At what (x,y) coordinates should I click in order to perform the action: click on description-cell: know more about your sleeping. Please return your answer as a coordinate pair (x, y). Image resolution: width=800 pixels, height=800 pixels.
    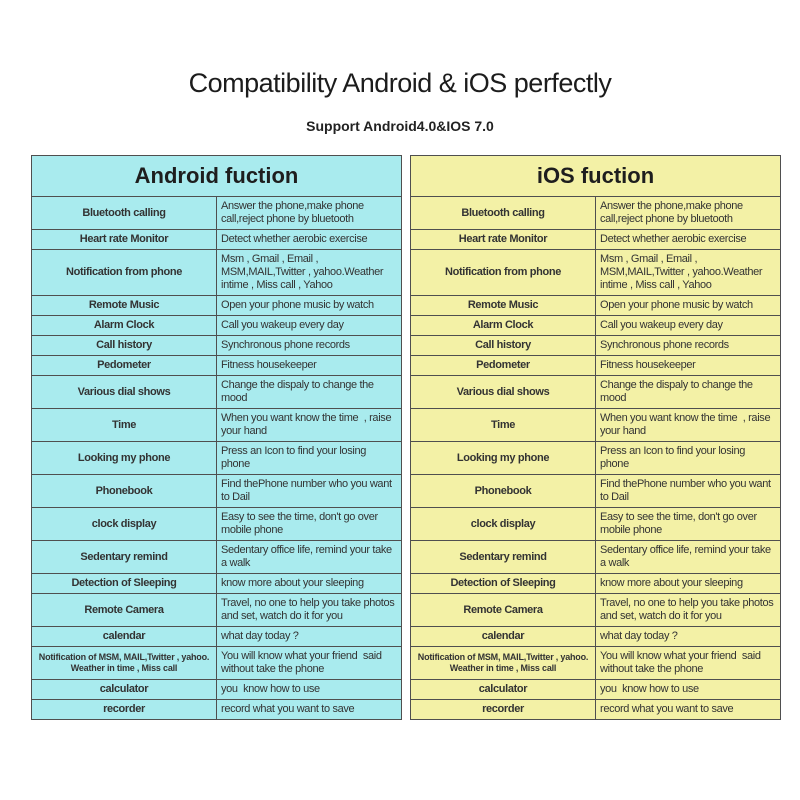
    Looking at the image, I should click on (688, 583).